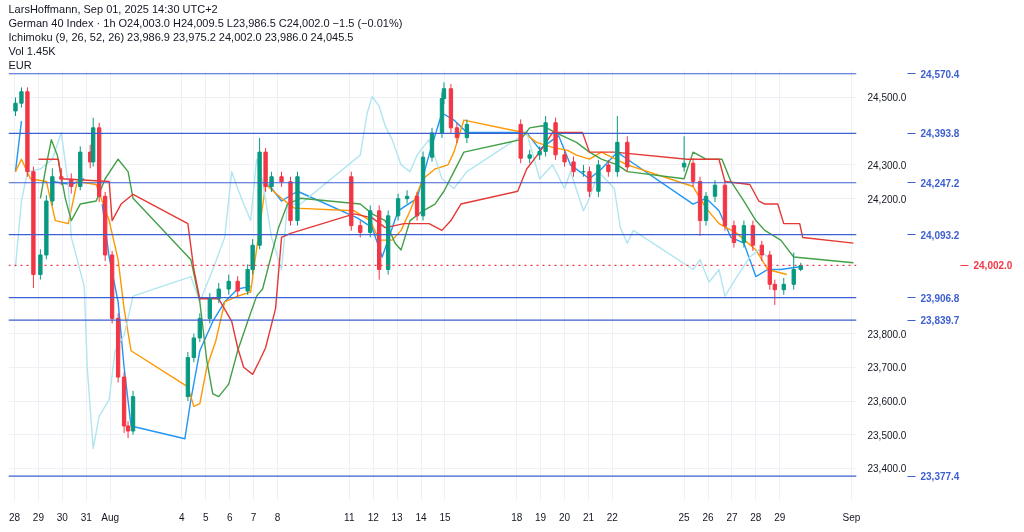  What do you see at coordinates (541, 517) in the screenshot?
I see `x-tick-label: 19` at bounding box center [541, 517].